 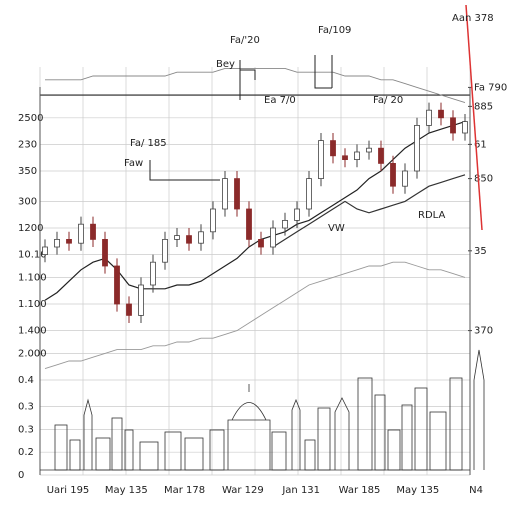 I want to click on x-tick-label: Uari 195, so click(x=68, y=490).